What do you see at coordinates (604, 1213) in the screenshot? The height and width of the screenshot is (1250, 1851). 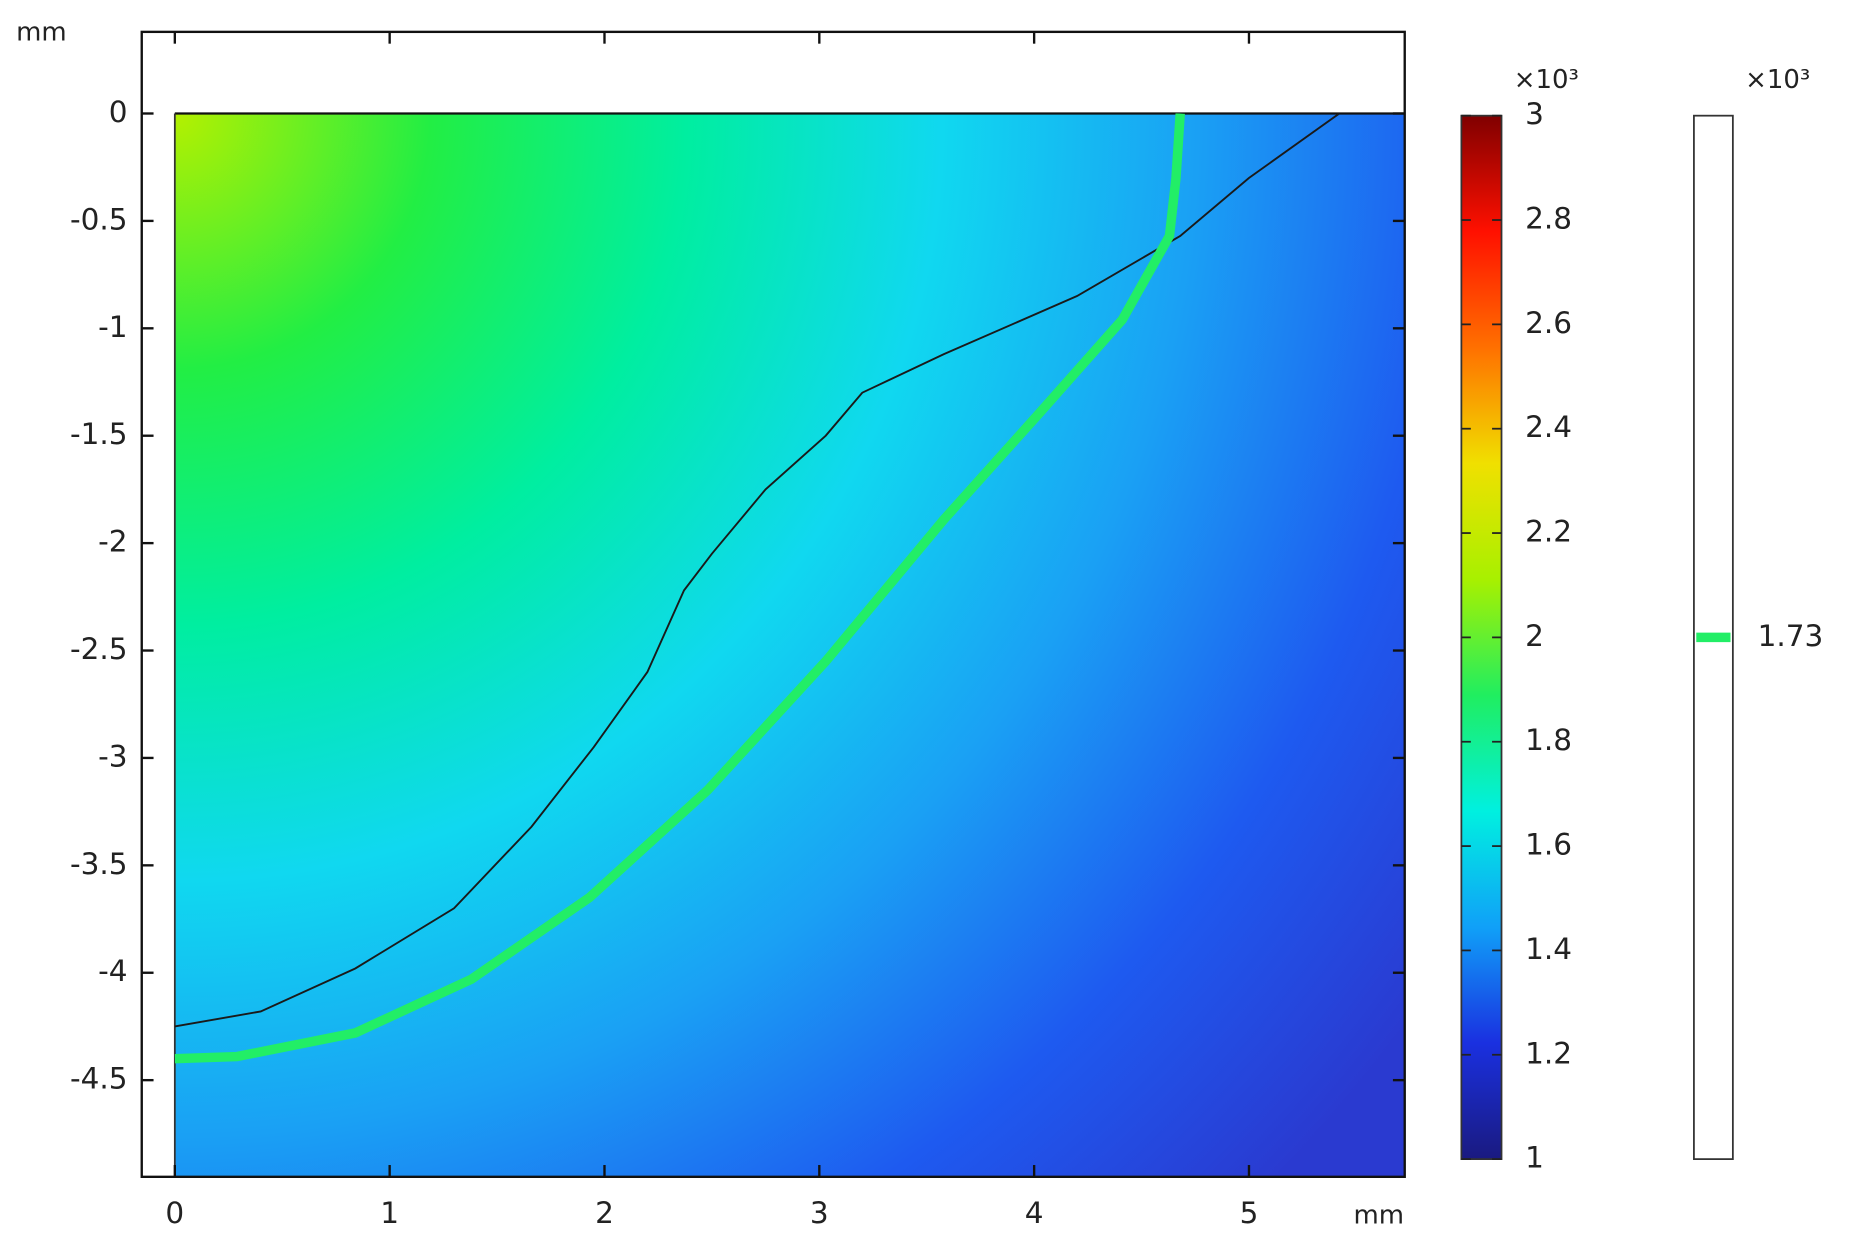 I see `x-tick-label: 2` at bounding box center [604, 1213].